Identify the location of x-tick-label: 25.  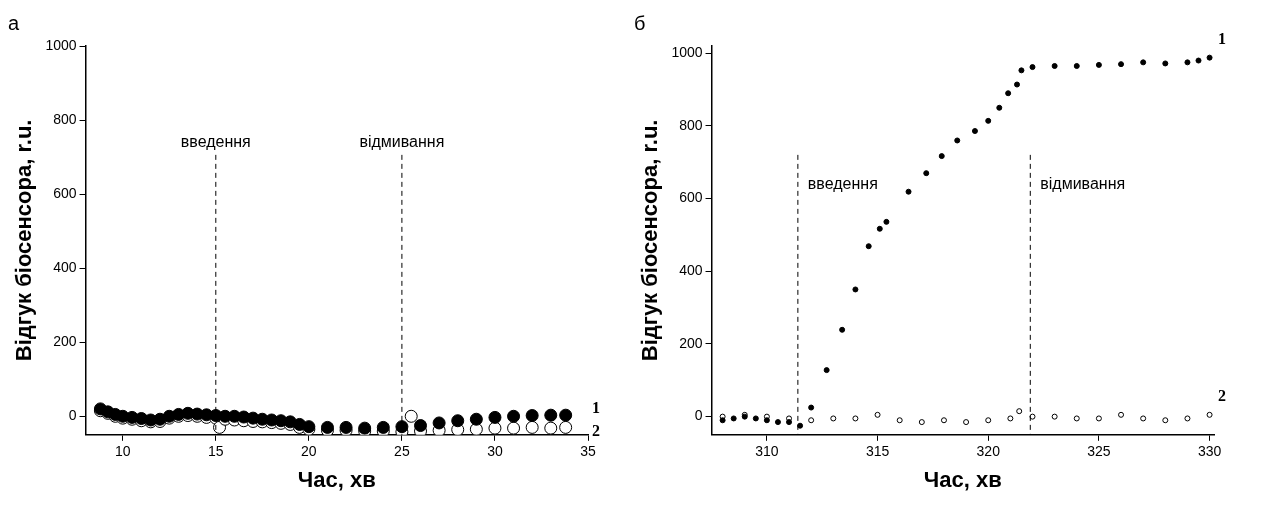
(402, 451).